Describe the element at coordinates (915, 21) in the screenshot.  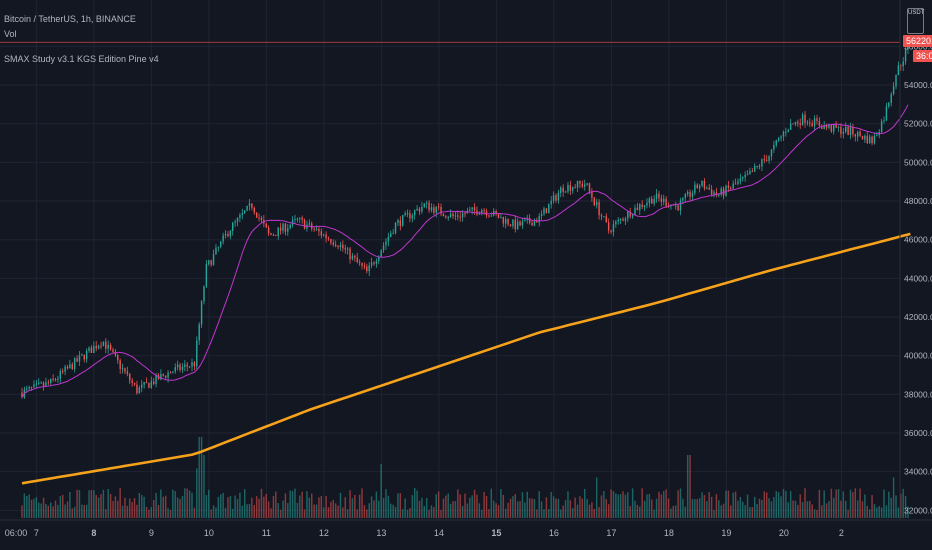
I see `currency-unit-button: USDT` at that location.